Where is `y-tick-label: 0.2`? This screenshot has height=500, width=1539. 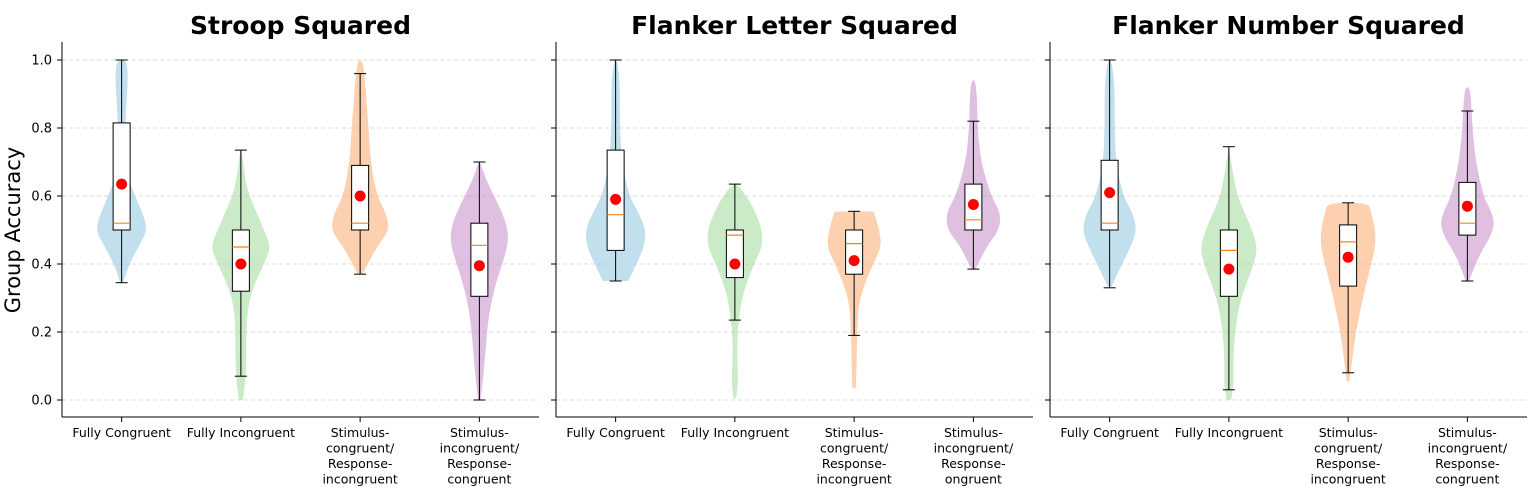 y-tick-label: 0.2 is located at coordinates (41, 333).